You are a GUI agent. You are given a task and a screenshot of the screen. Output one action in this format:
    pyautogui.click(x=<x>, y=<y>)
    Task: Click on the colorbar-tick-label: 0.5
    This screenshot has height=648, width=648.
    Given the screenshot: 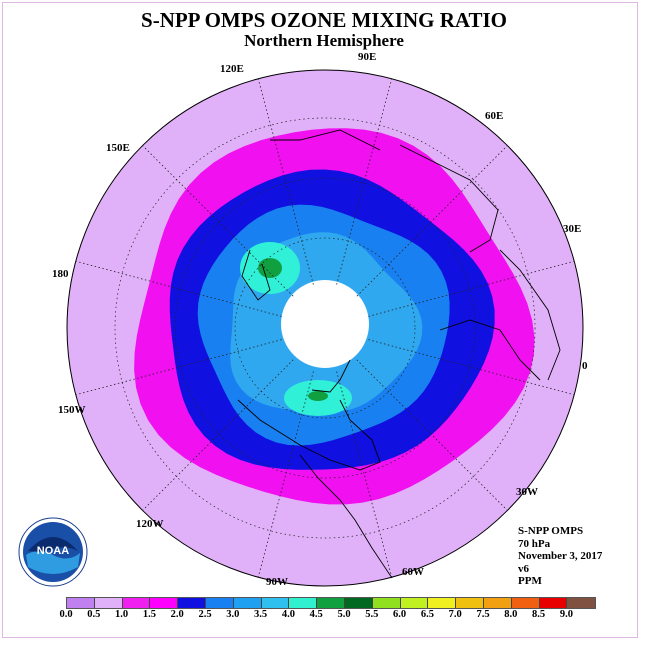 What is the action you would take?
    pyautogui.click(x=94, y=614)
    